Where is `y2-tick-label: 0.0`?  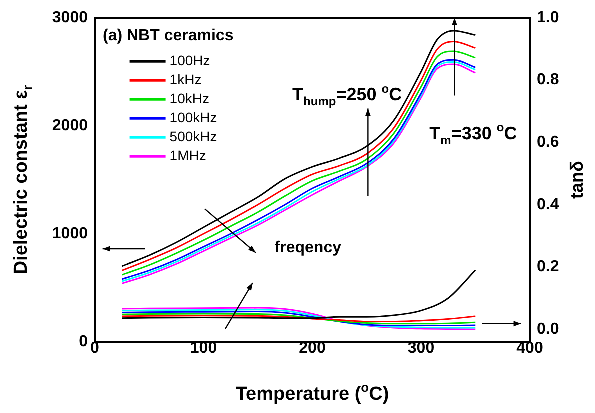 y2-tick-label: 0.0 is located at coordinates (548, 329).